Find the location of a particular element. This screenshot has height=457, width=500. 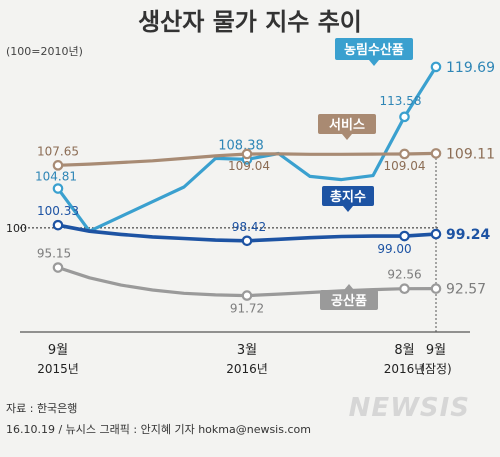

series-name-label: 서비스 is located at coordinates (347, 125).